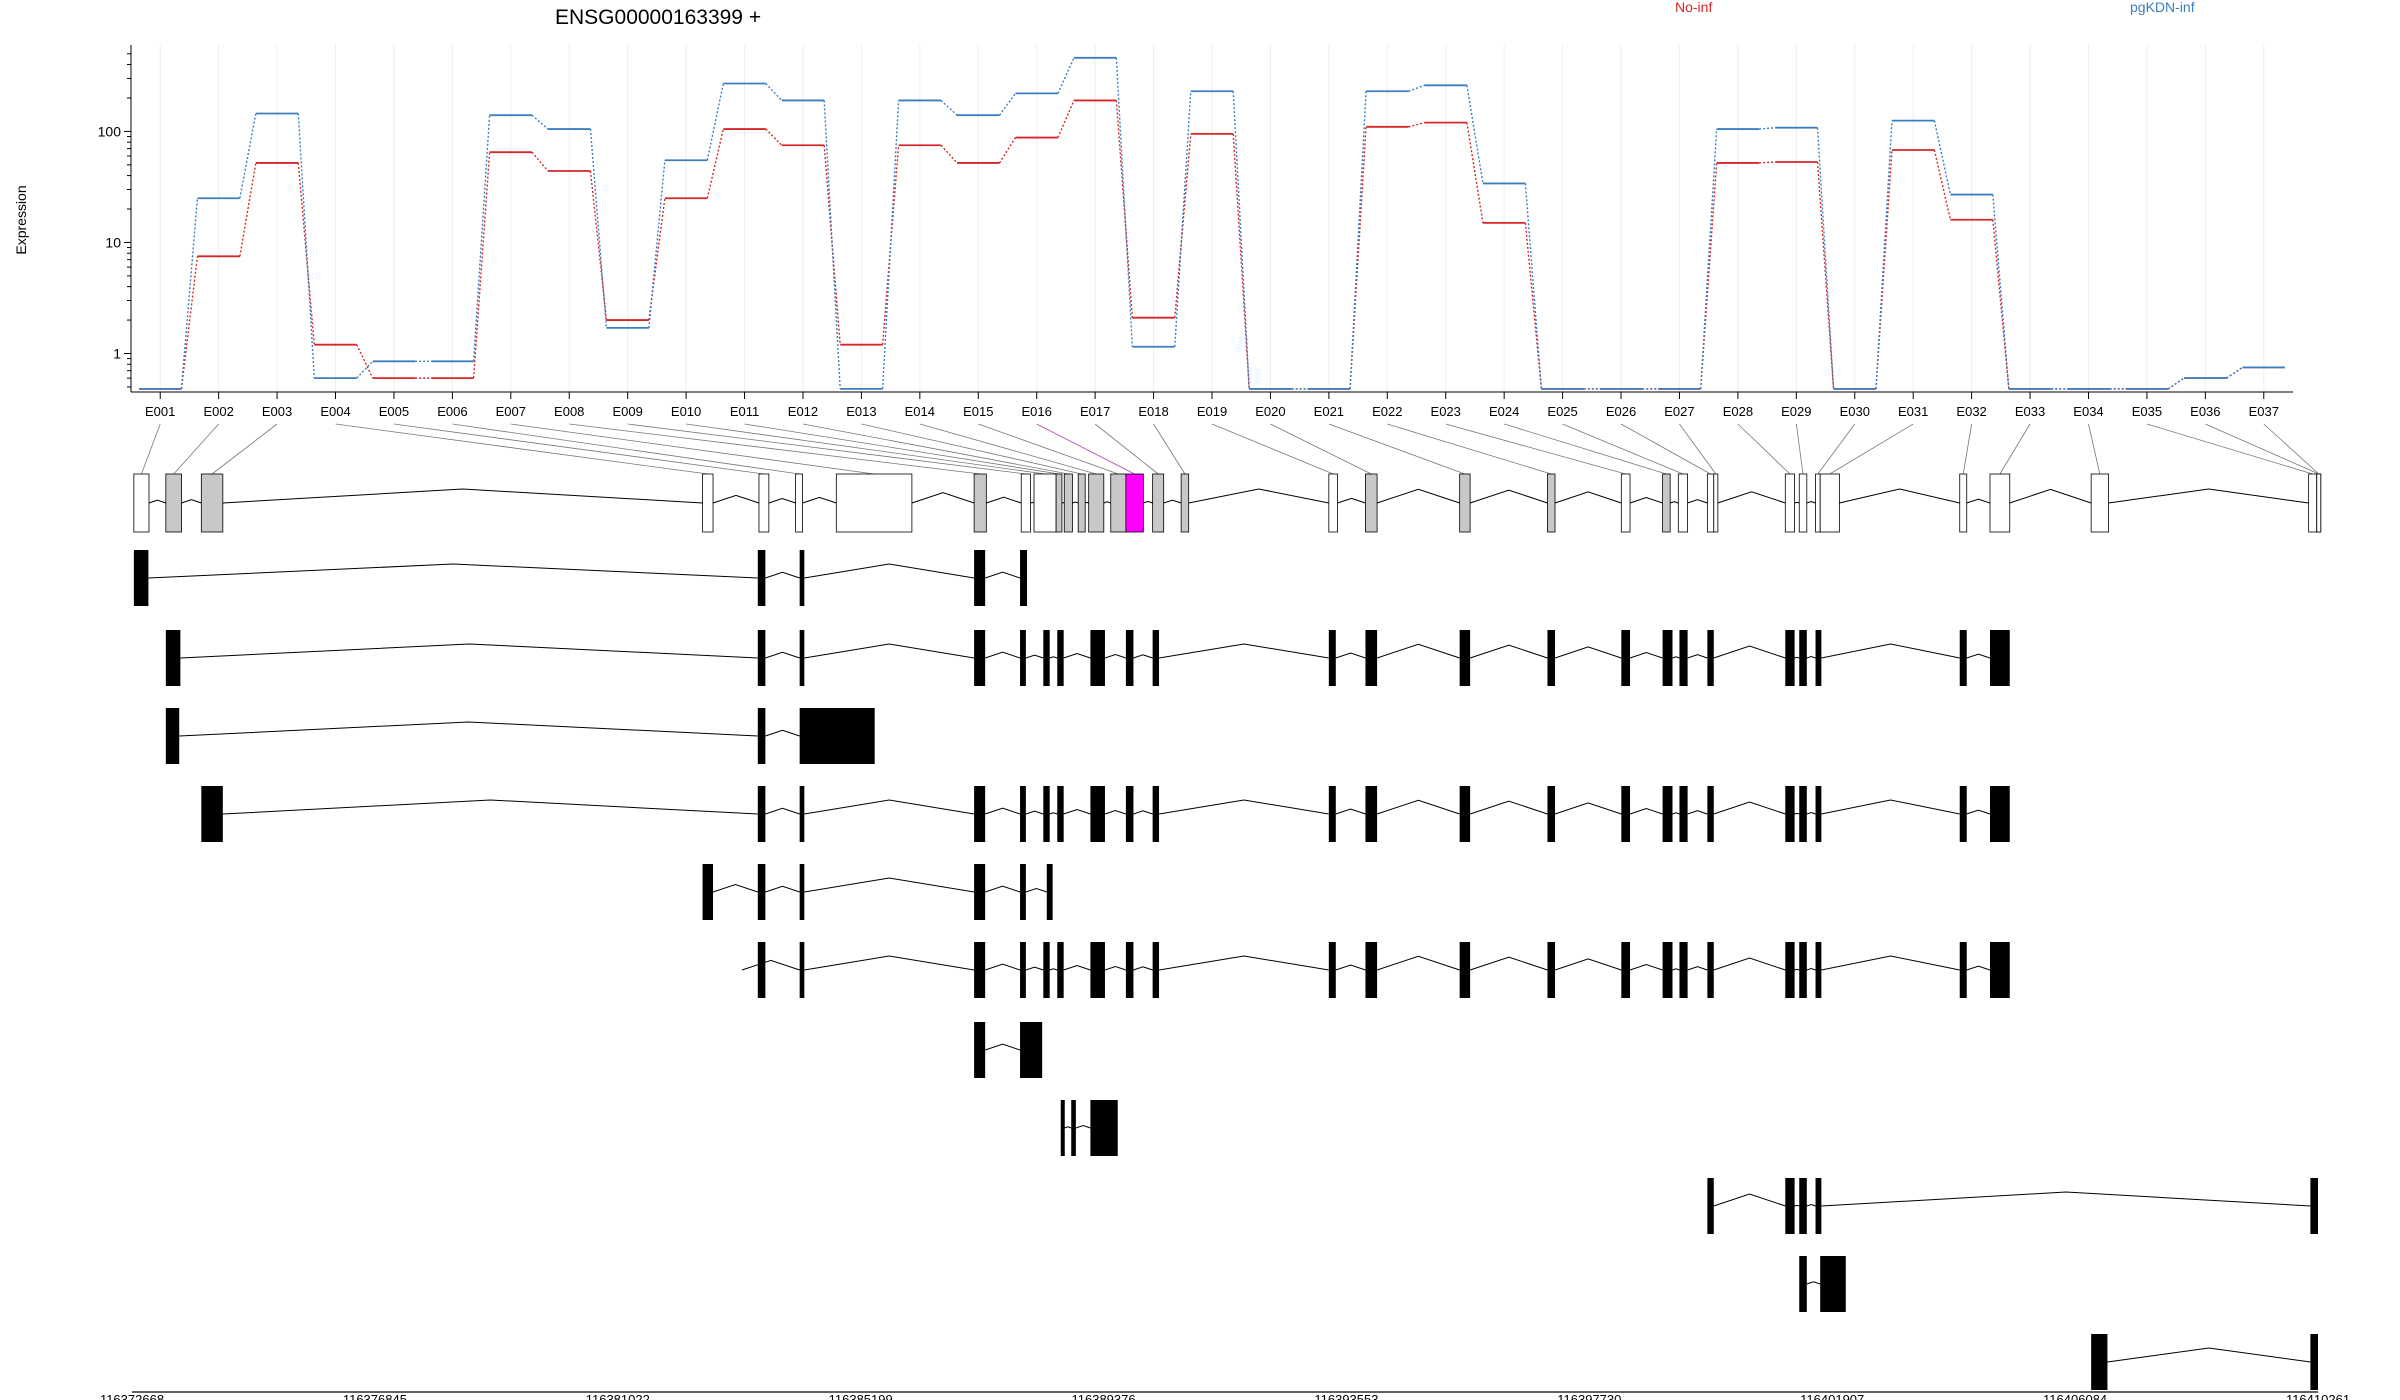  Describe the element at coordinates (1329, 411) in the screenshot. I see `exon-label: E021` at that location.